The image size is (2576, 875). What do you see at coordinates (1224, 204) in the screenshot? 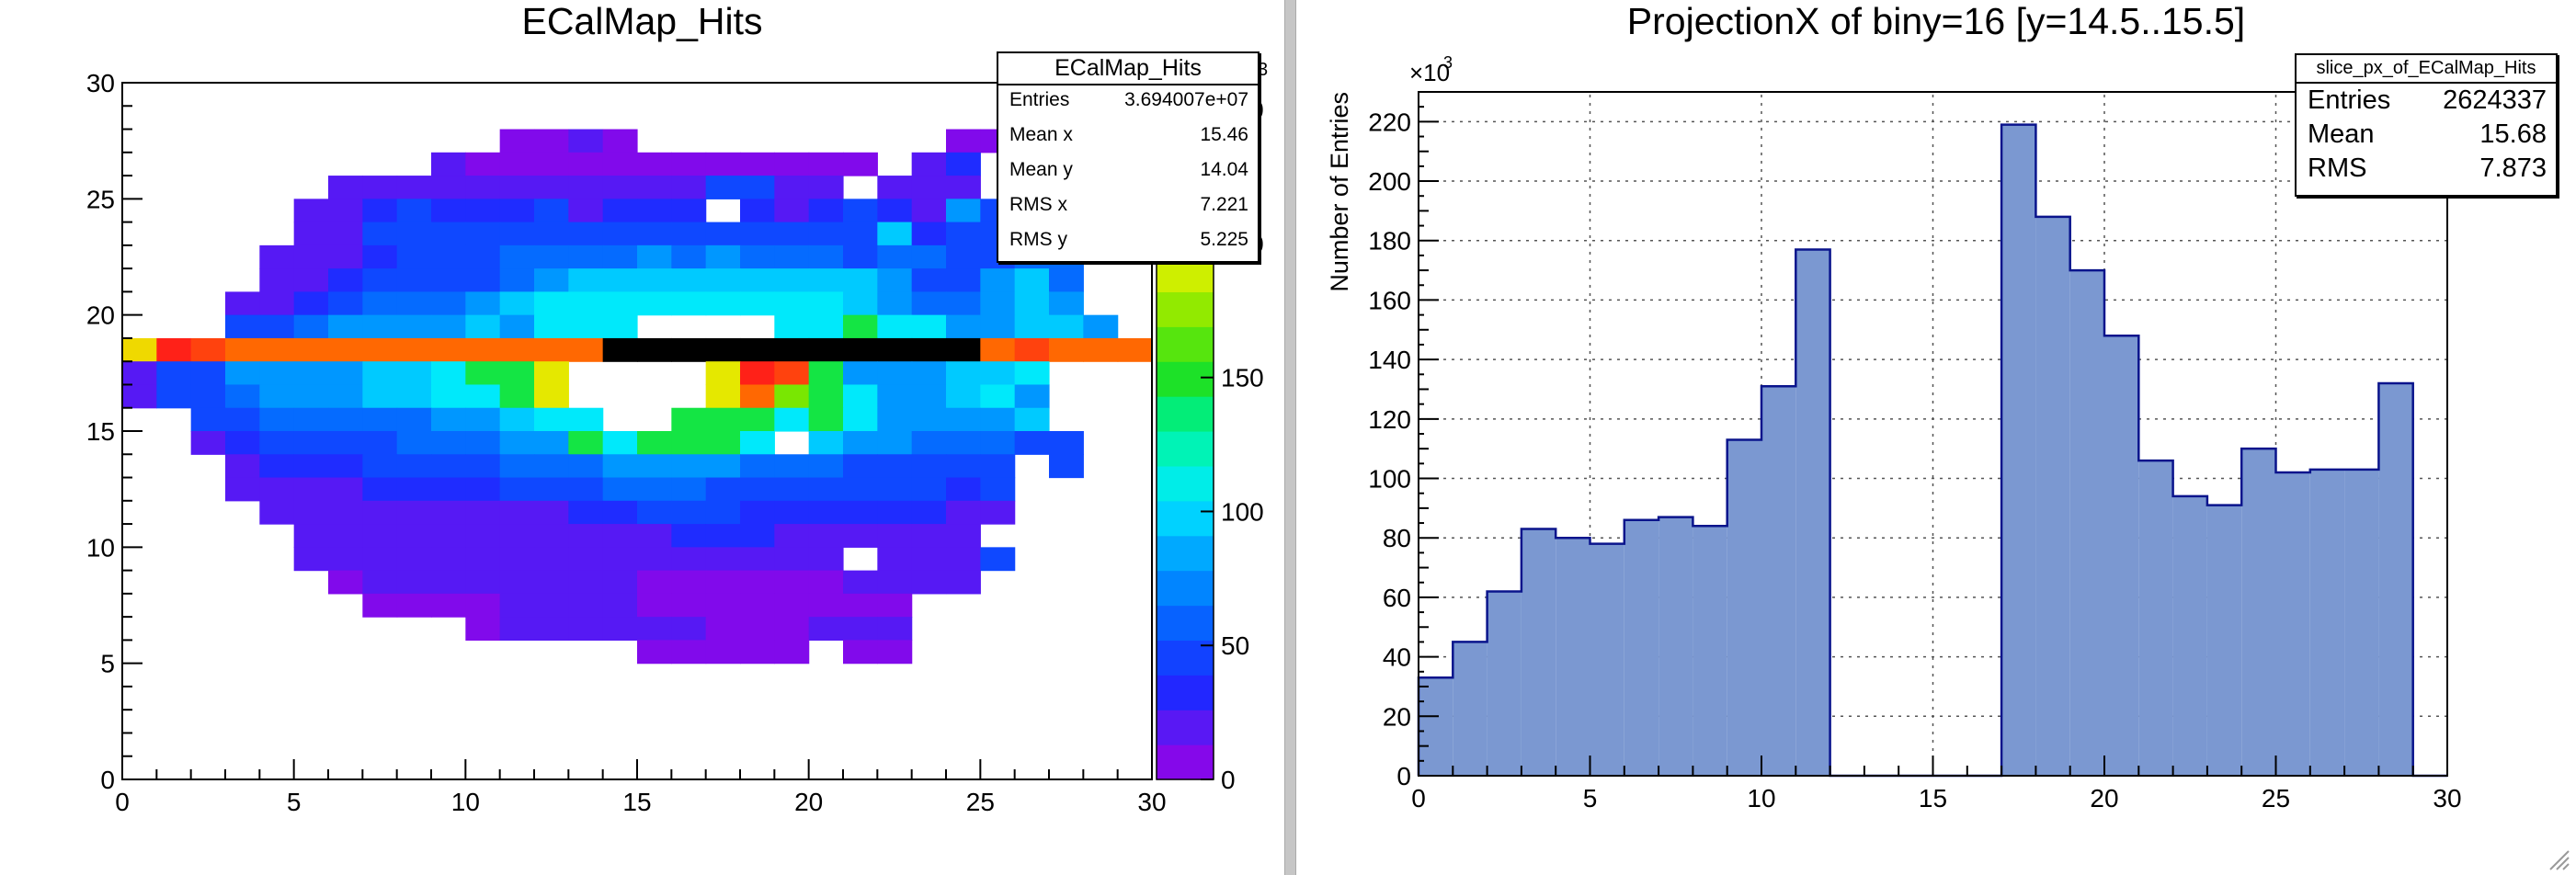
I see `stats-value: 7.221` at bounding box center [1224, 204].